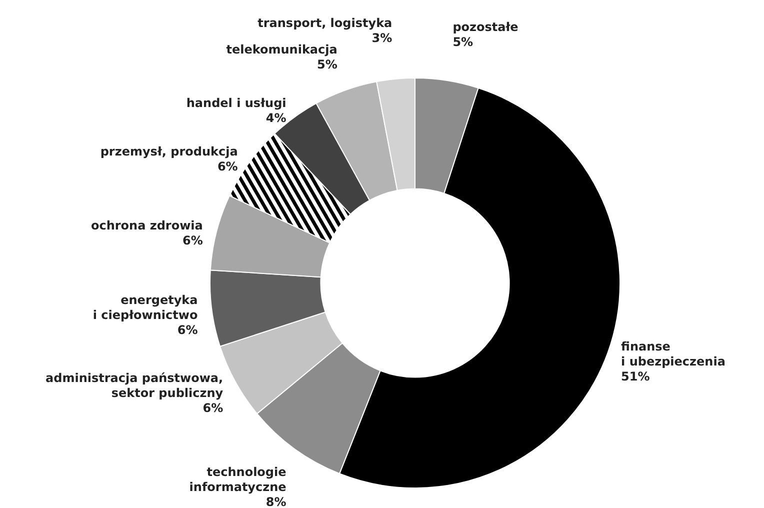 The height and width of the screenshot is (508, 764). What do you see at coordinates (325, 23) in the screenshot?
I see `slice-label: transport, logistyka` at bounding box center [325, 23].